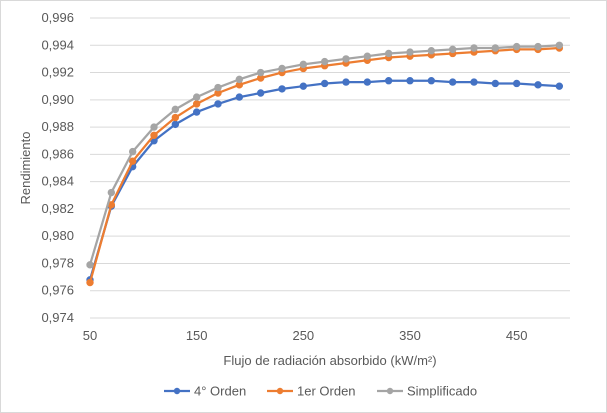 The image size is (607, 413). Describe the element at coordinates (517, 335) in the screenshot. I see `x-tick-label: 450` at that location.